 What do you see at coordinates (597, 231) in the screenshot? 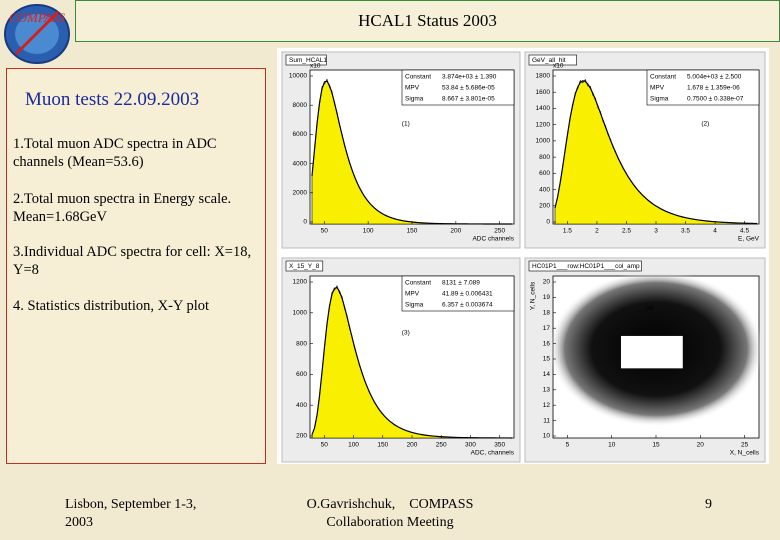
I see `x-tick-label: 2` at bounding box center [597, 231].